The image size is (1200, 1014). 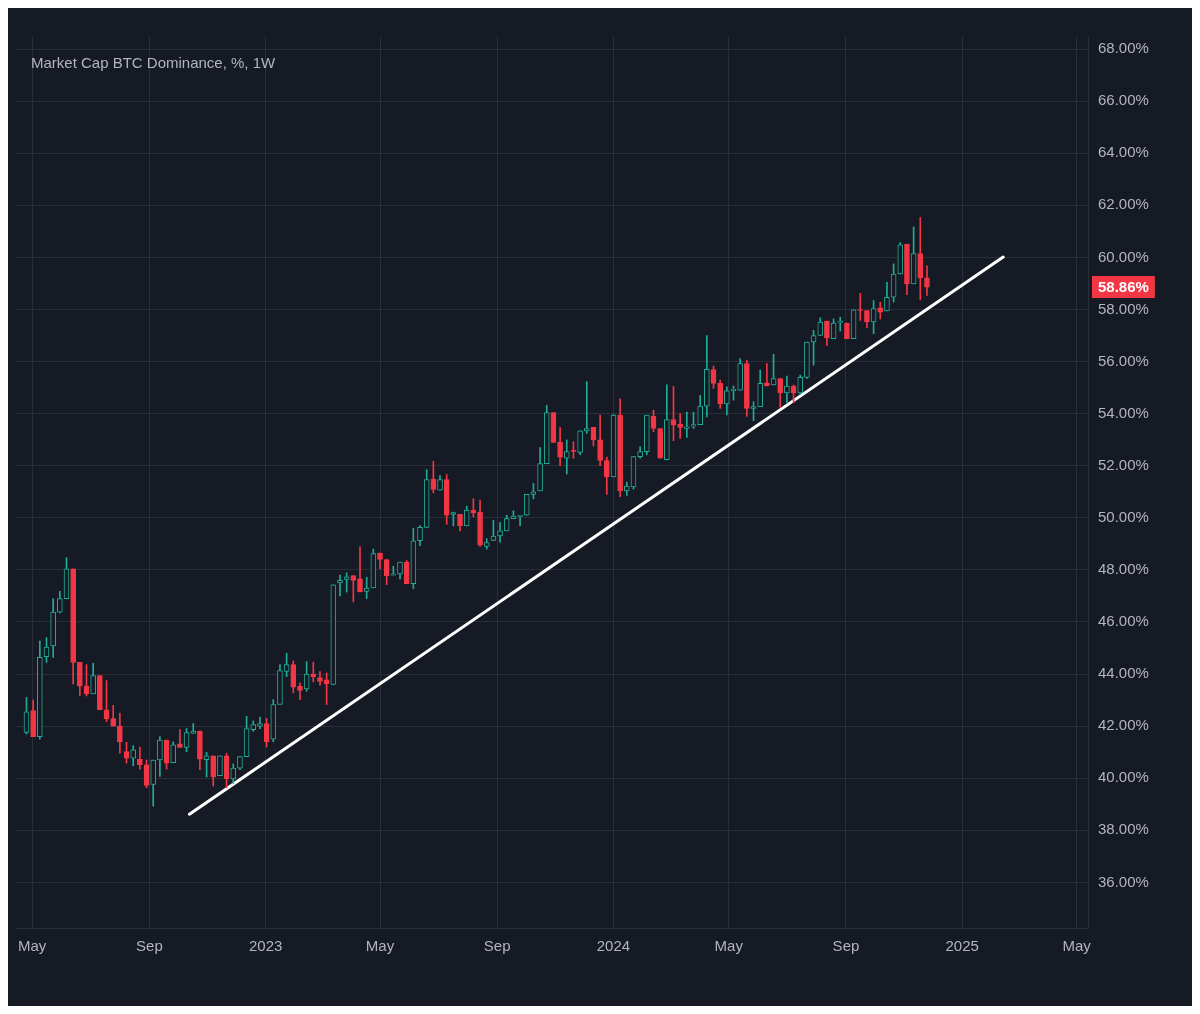 What do you see at coordinates (265, 946) in the screenshot?
I see `x-tick-label: 2023` at bounding box center [265, 946].